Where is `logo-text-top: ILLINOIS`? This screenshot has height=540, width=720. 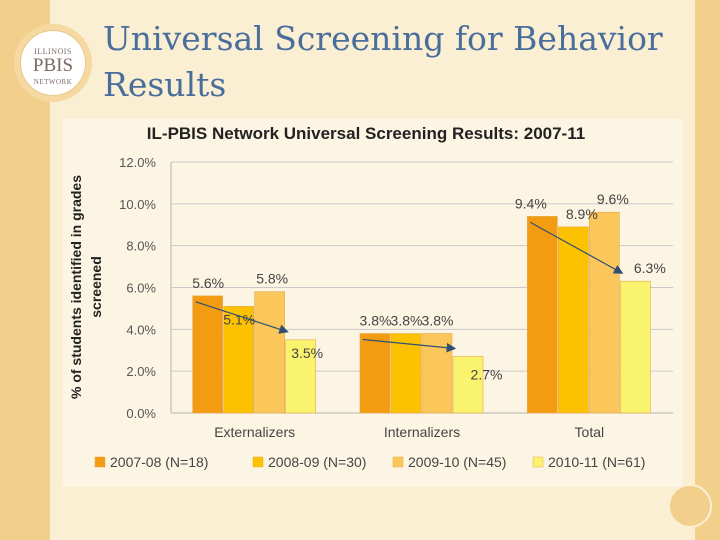
logo-text-top: ILLINOIS is located at coordinates (53, 51).